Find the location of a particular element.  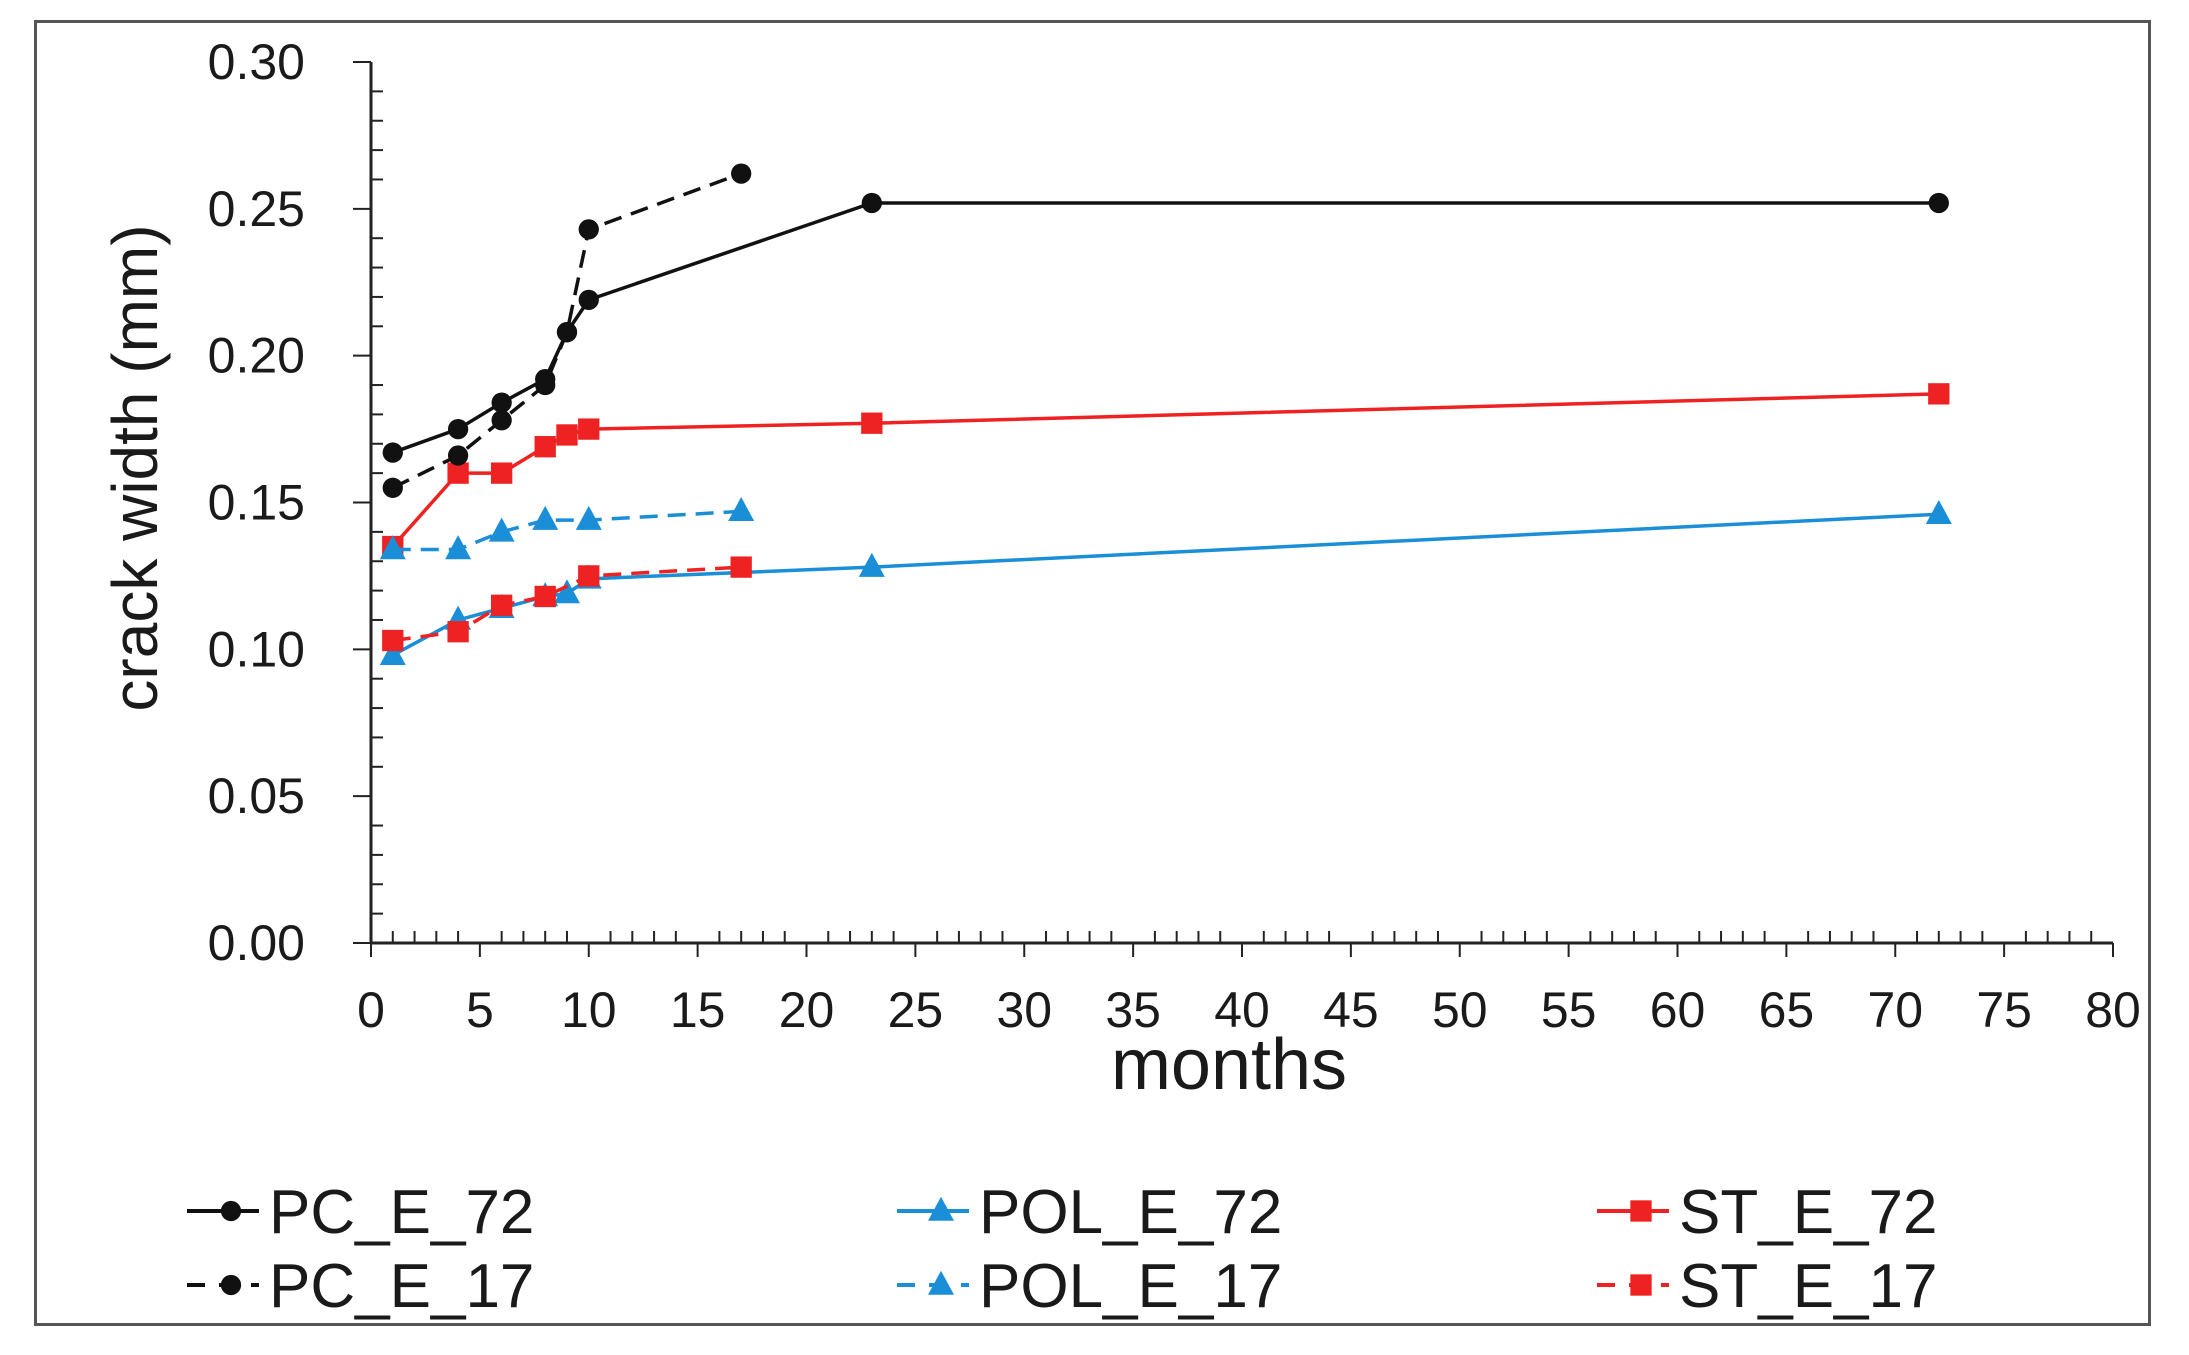

x-tick-label: 55 is located at coordinates (1569, 1010).